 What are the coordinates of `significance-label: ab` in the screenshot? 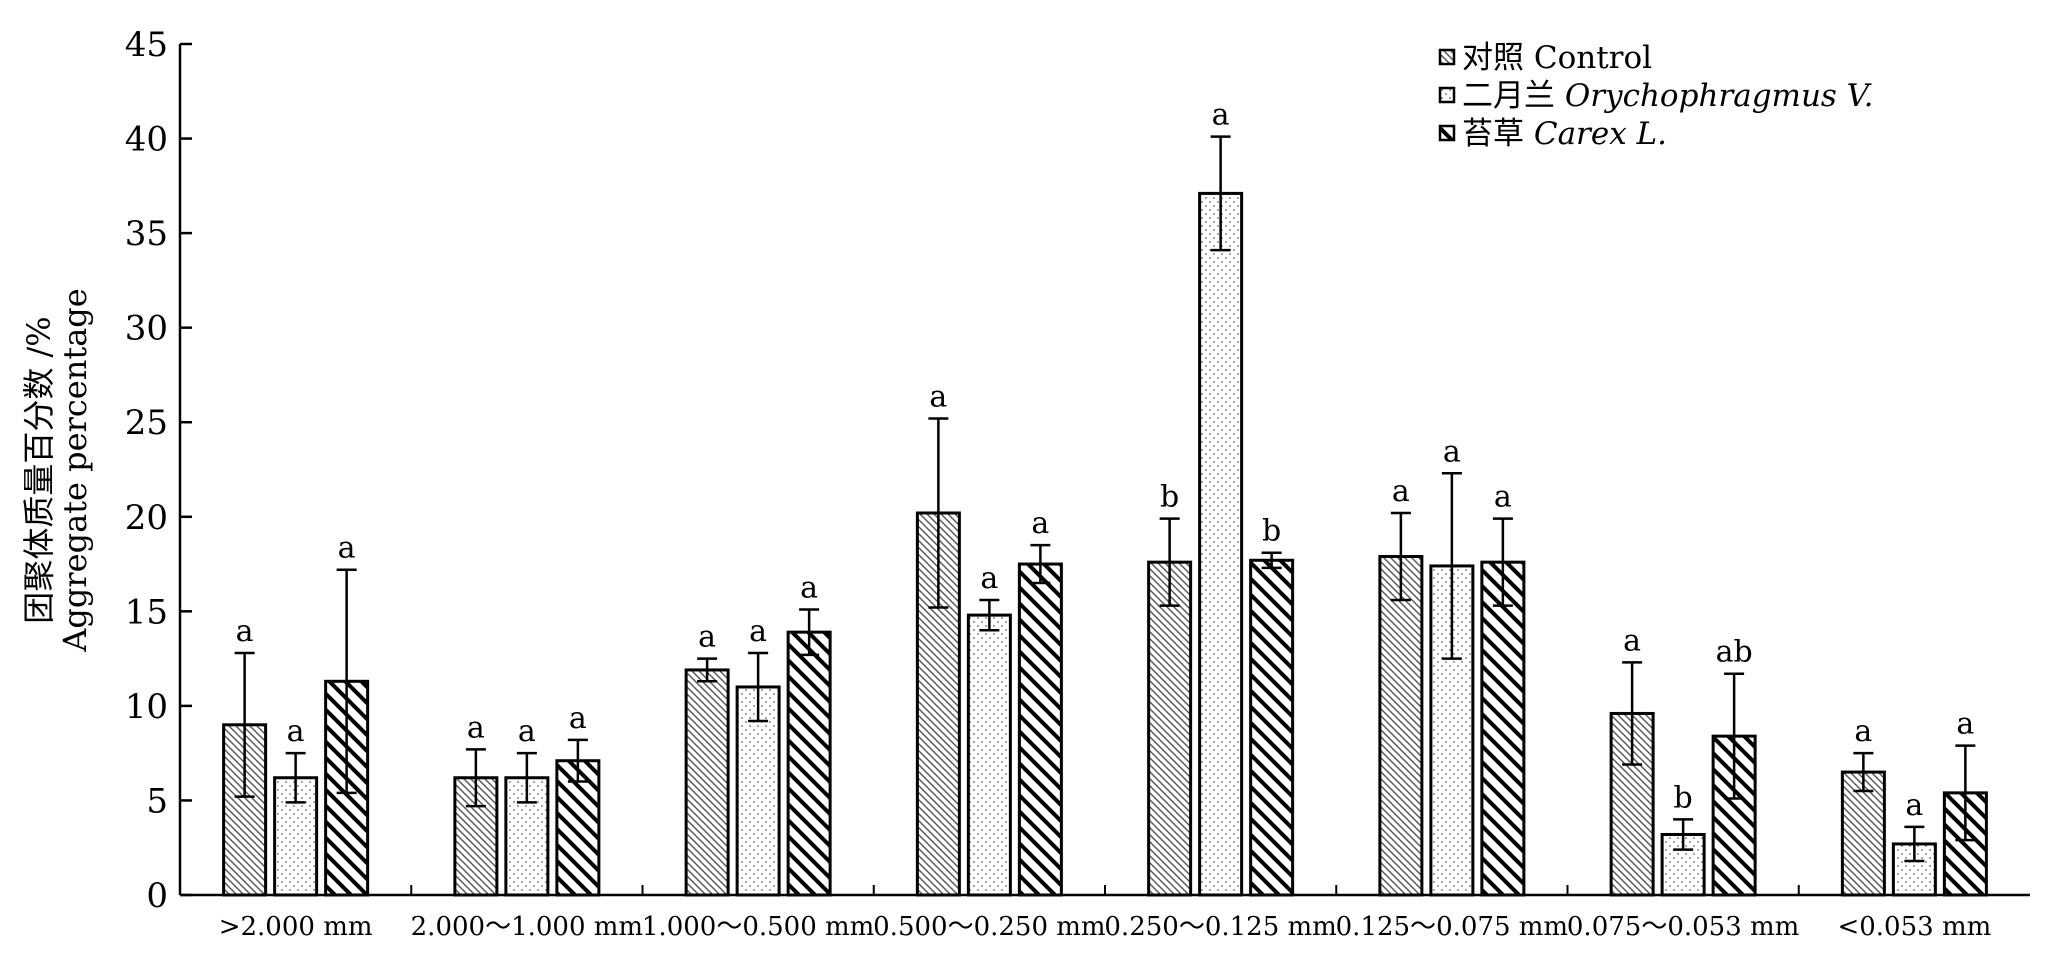 It's located at (1734, 652).